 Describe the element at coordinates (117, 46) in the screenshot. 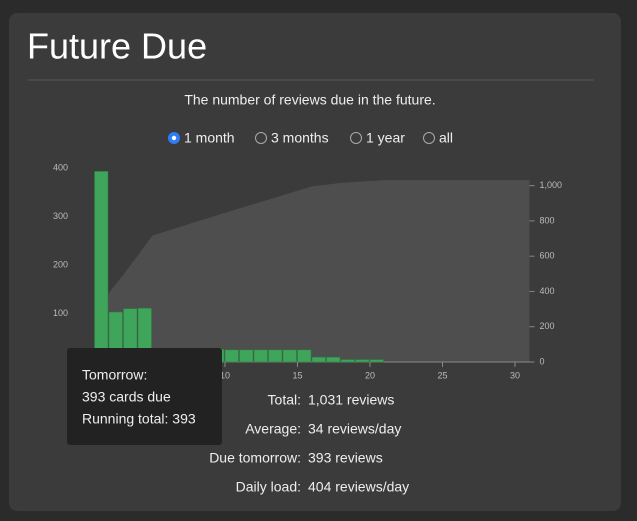

I see `title: Future Due` at that location.